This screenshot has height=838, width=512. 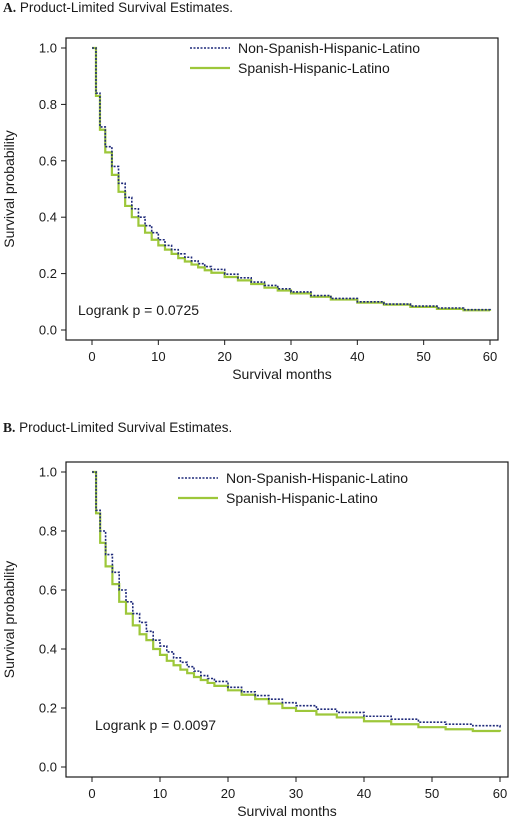 I want to click on logrank-annotation: Logrank p = 0.0097, so click(x=155, y=725).